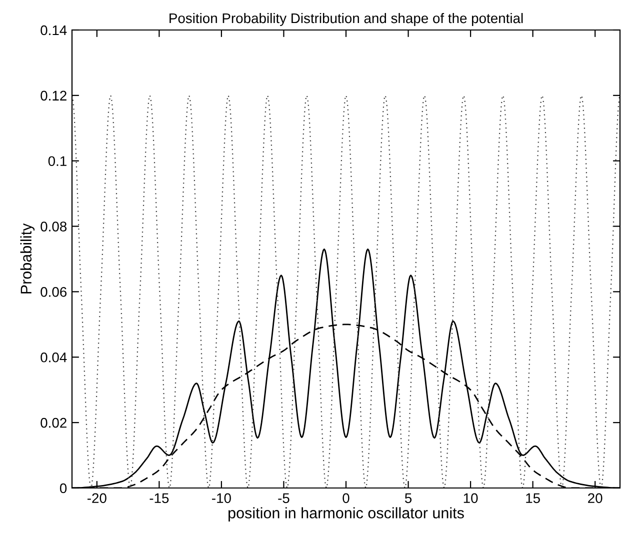 This screenshot has width=633, height=536. What do you see at coordinates (284, 498) in the screenshot?
I see `x-tick-label: -5` at bounding box center [284, 498].